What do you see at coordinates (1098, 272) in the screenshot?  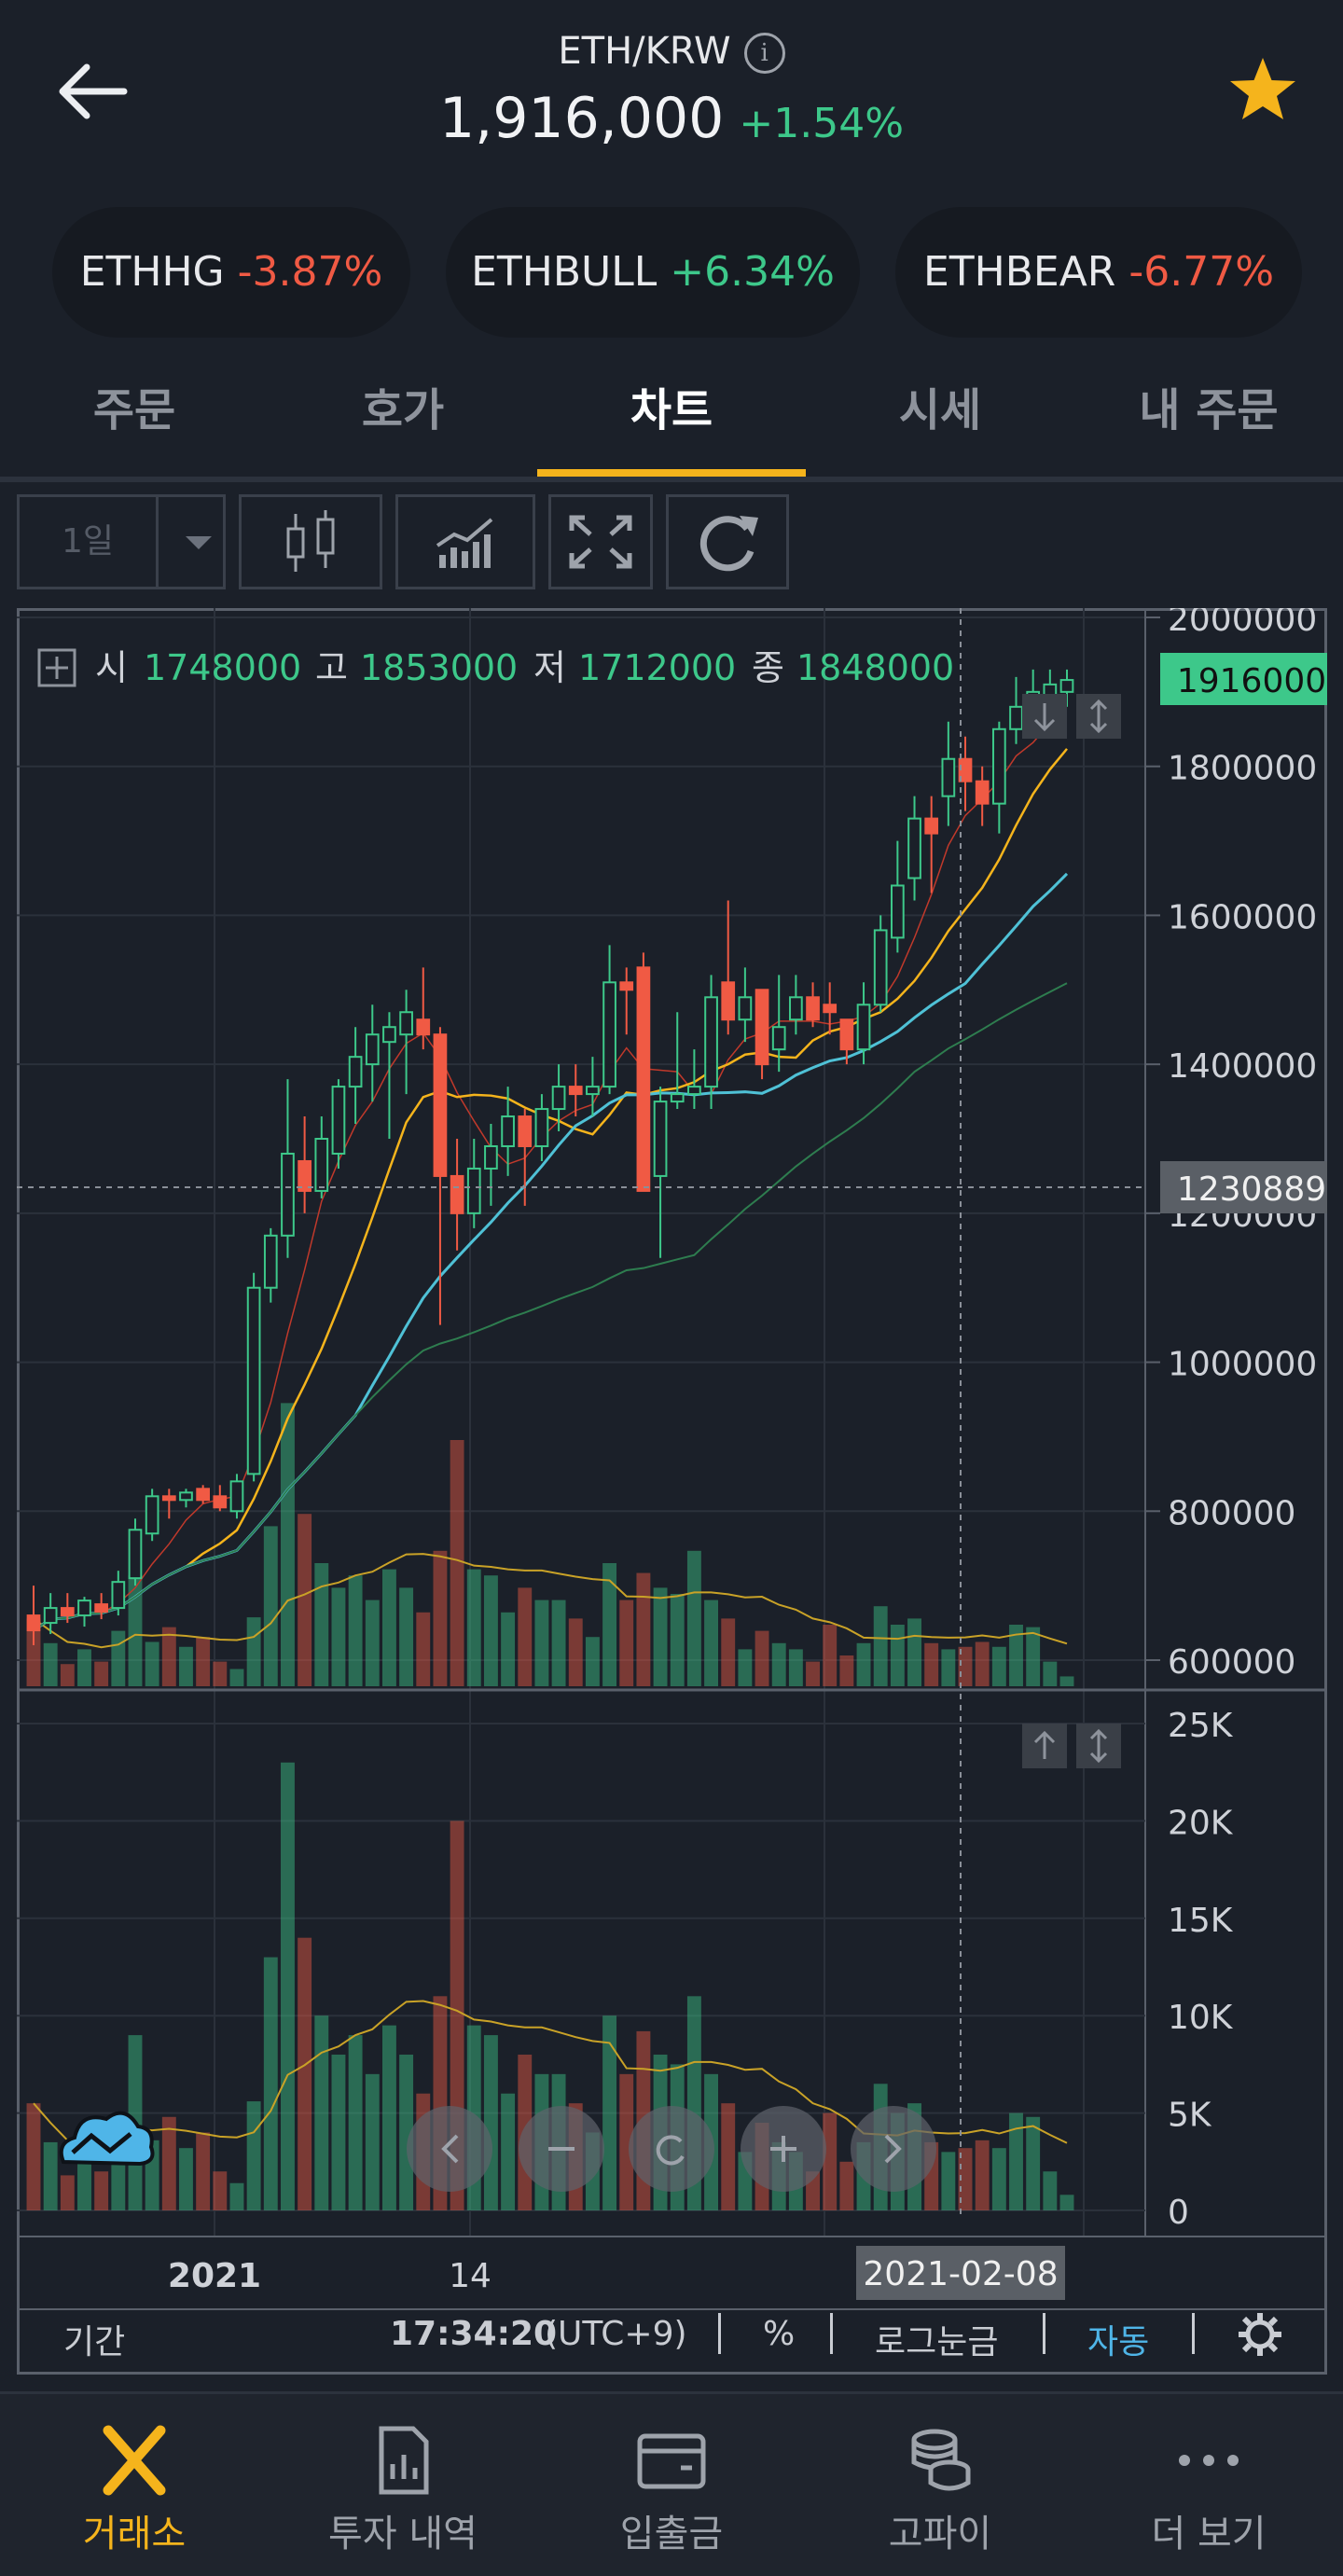 I see `related-etf-ethbear: ETHBEAR -6.77%` at bounding box center [1098, 272].